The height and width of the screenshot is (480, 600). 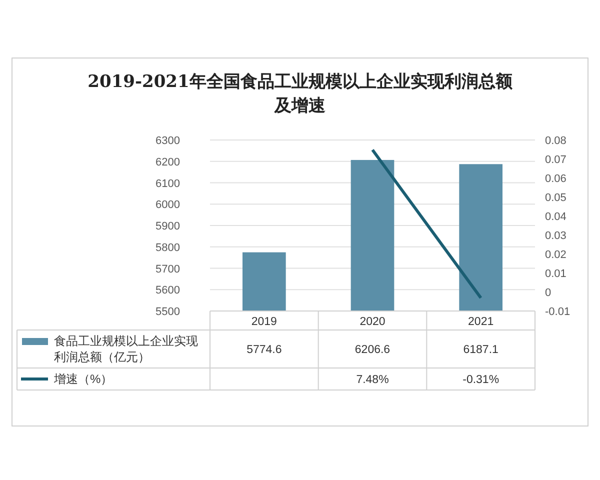 What do you see at coordinates (168, 269) in the screenshot?
I see `y-tick-label: 5700` at bounding box center [168, 269].